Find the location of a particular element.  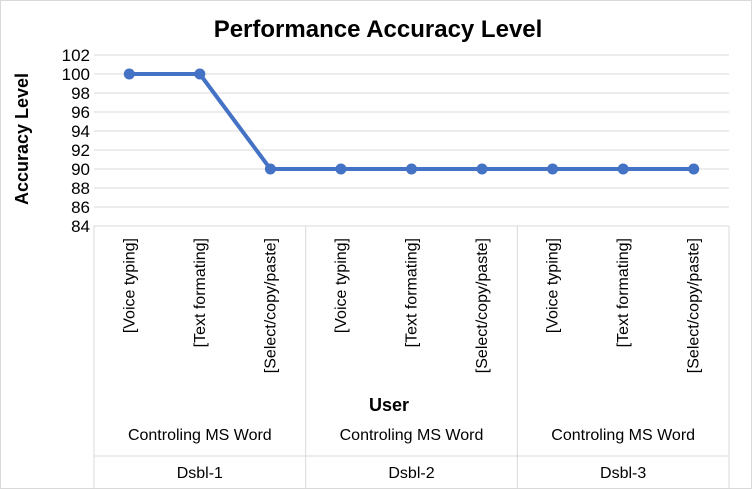

y-axis-title: Accuracy Level is located at coordinates (22, 139).